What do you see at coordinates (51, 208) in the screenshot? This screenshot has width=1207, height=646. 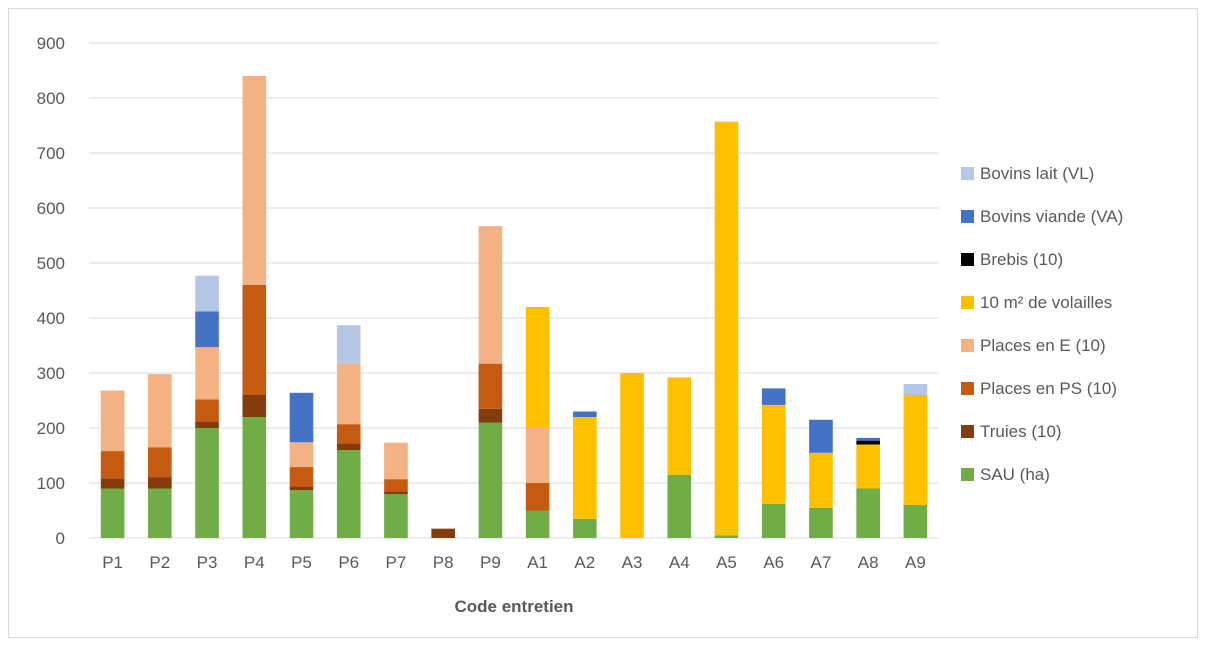 I see `y-tick-label: 600` at bounding box center [51, 208].